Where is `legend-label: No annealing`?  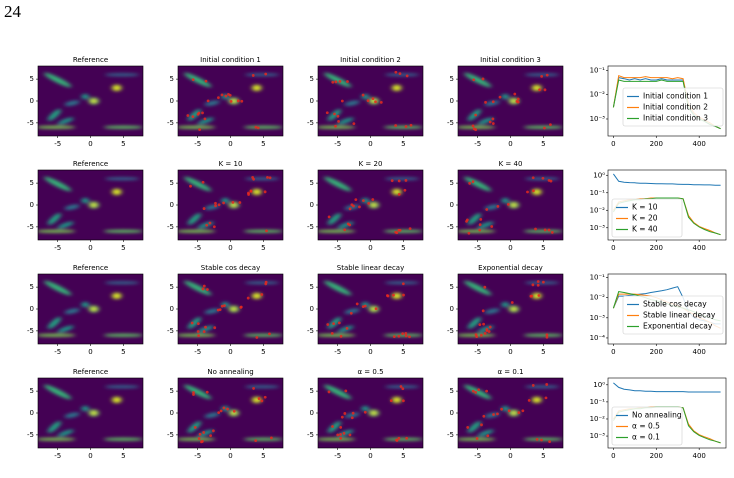
legend-label: No annealing is located at coordinates (657, 415).